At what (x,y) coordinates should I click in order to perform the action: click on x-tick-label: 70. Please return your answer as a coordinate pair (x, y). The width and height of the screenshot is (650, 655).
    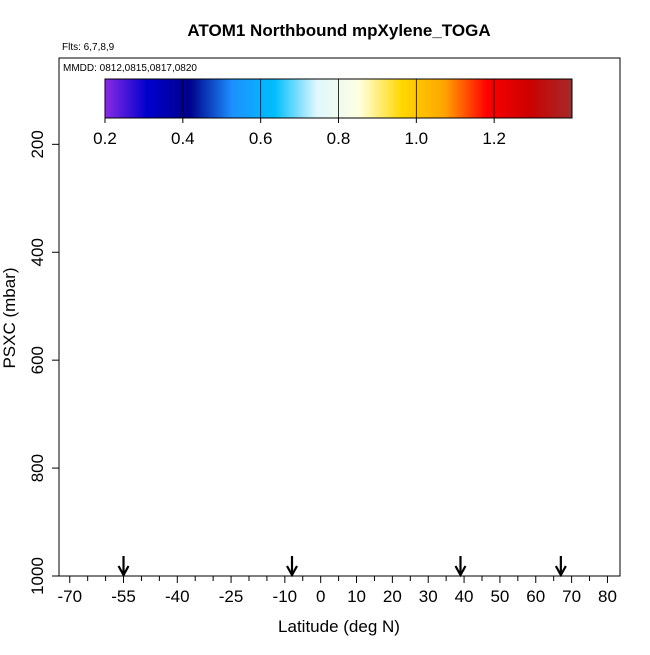
    Looking at the image, I should click on (571, 596).